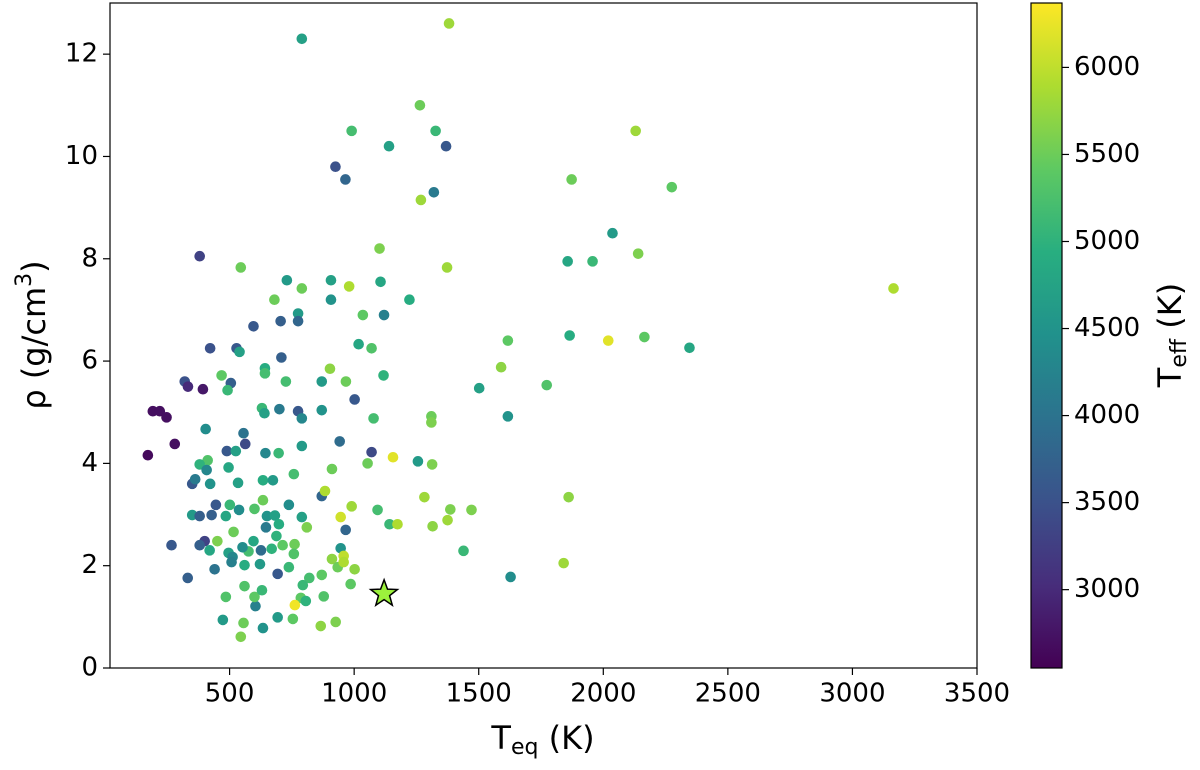  I want to click on colorbar-tick-label: 3500, so click(1107, 502).